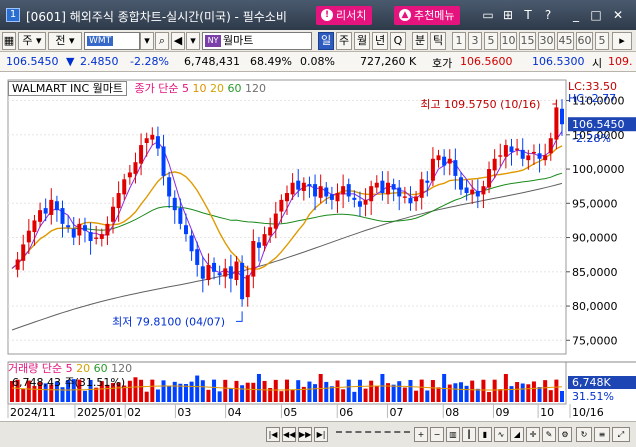  What do you see at coordinates (273, 434) in the screenshot?
I see `scroll-first-icon: |◀` at bounding box center [273, 434].